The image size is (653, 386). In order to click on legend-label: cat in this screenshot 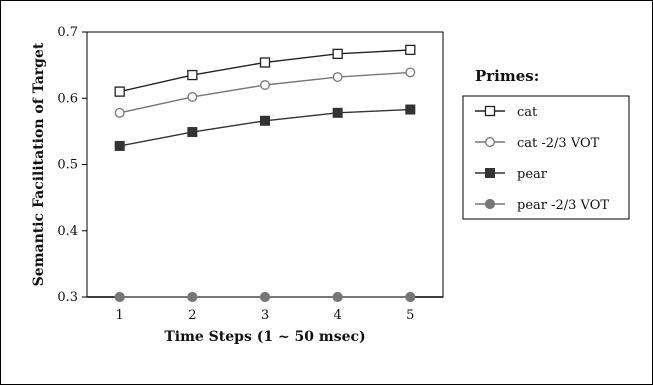, I will do `click(527, 112)`.